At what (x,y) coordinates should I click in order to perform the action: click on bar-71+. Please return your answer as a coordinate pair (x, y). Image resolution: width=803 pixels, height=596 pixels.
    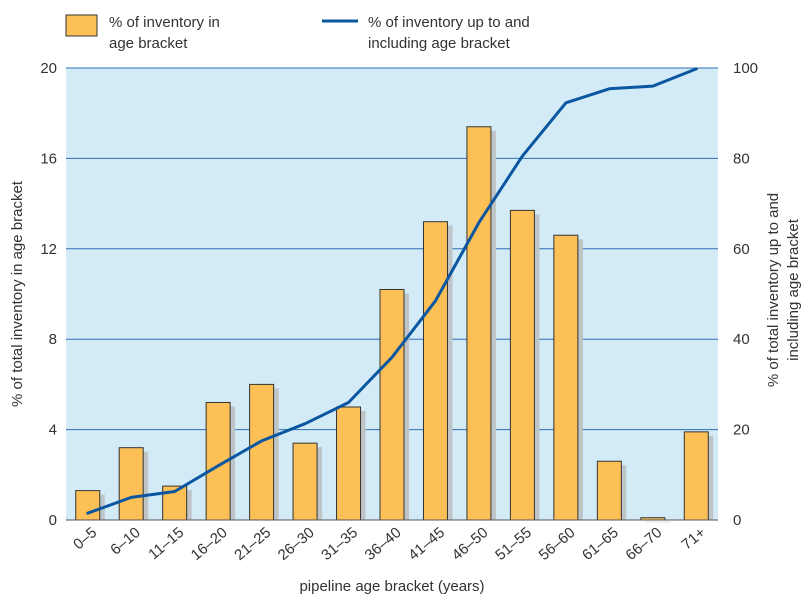
    Looking at the image, I should click on (696, 476).